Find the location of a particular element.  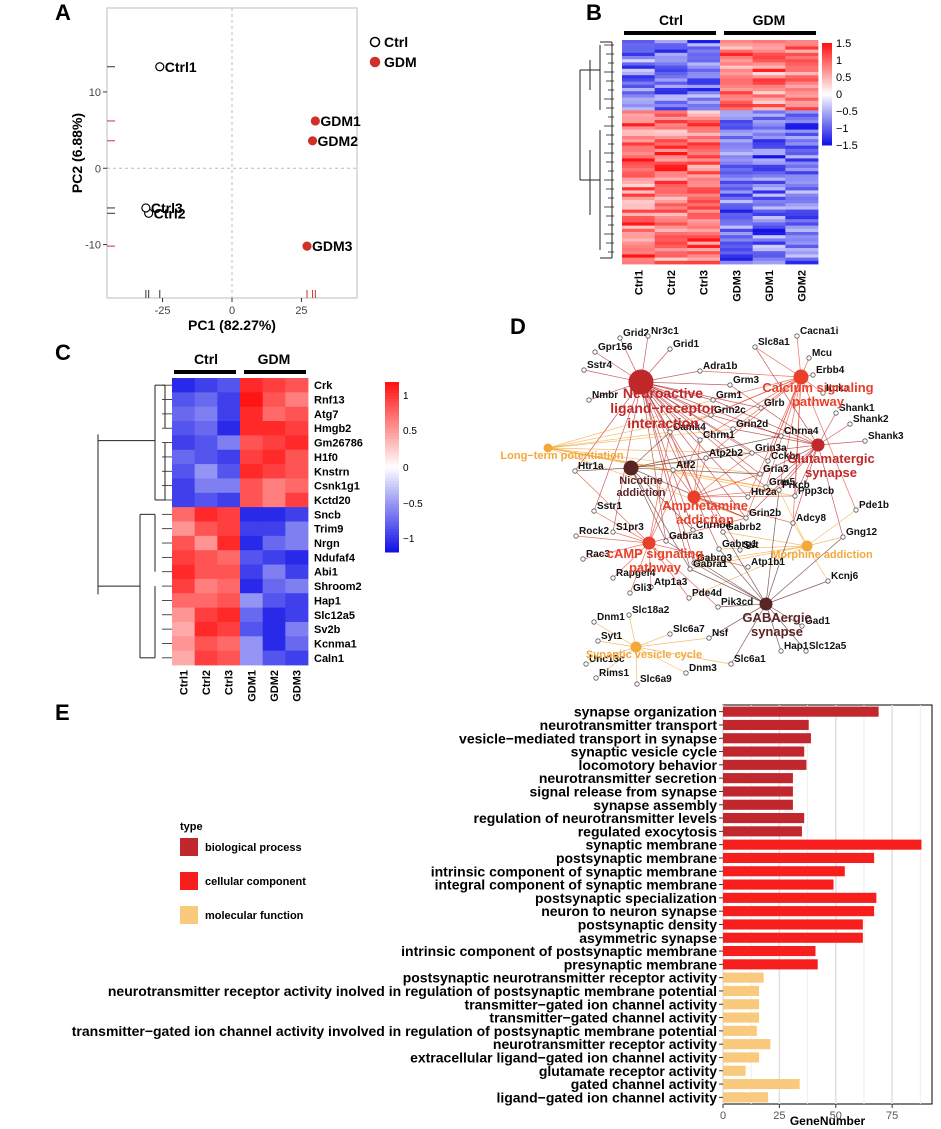

gene-label: Rac3 is located at coordinates (598, 554).